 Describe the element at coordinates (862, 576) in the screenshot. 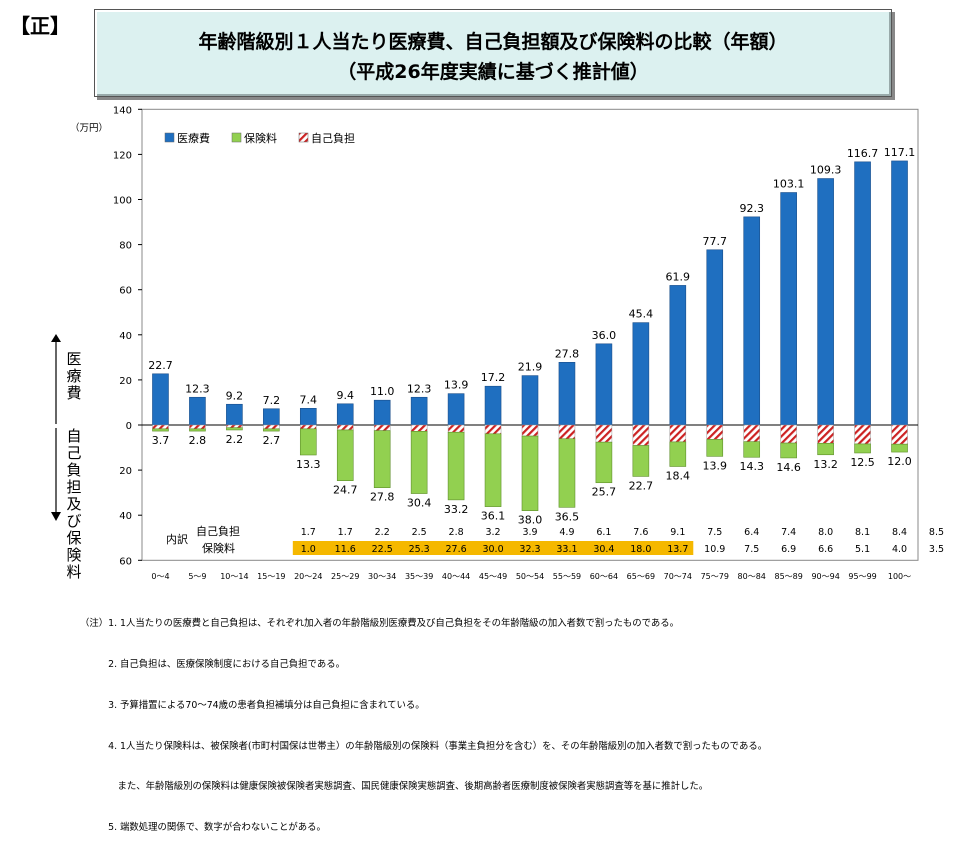

I see `x-tick-label: 95～99` at that location.